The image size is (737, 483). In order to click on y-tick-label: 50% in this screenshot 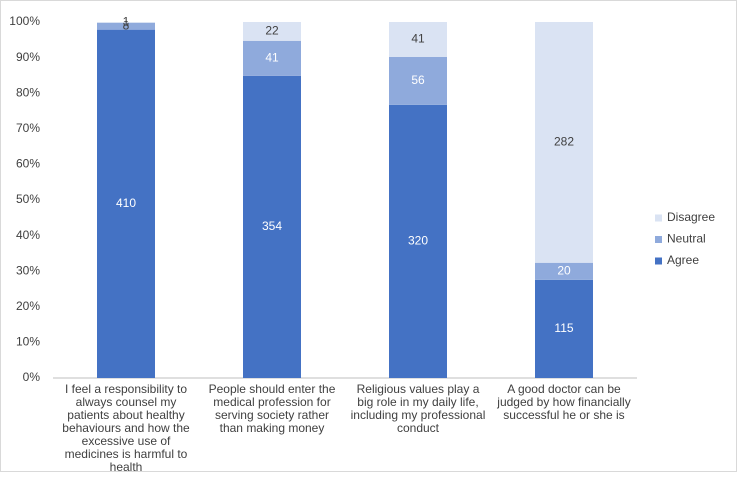, I will do `click(28, 199)`.